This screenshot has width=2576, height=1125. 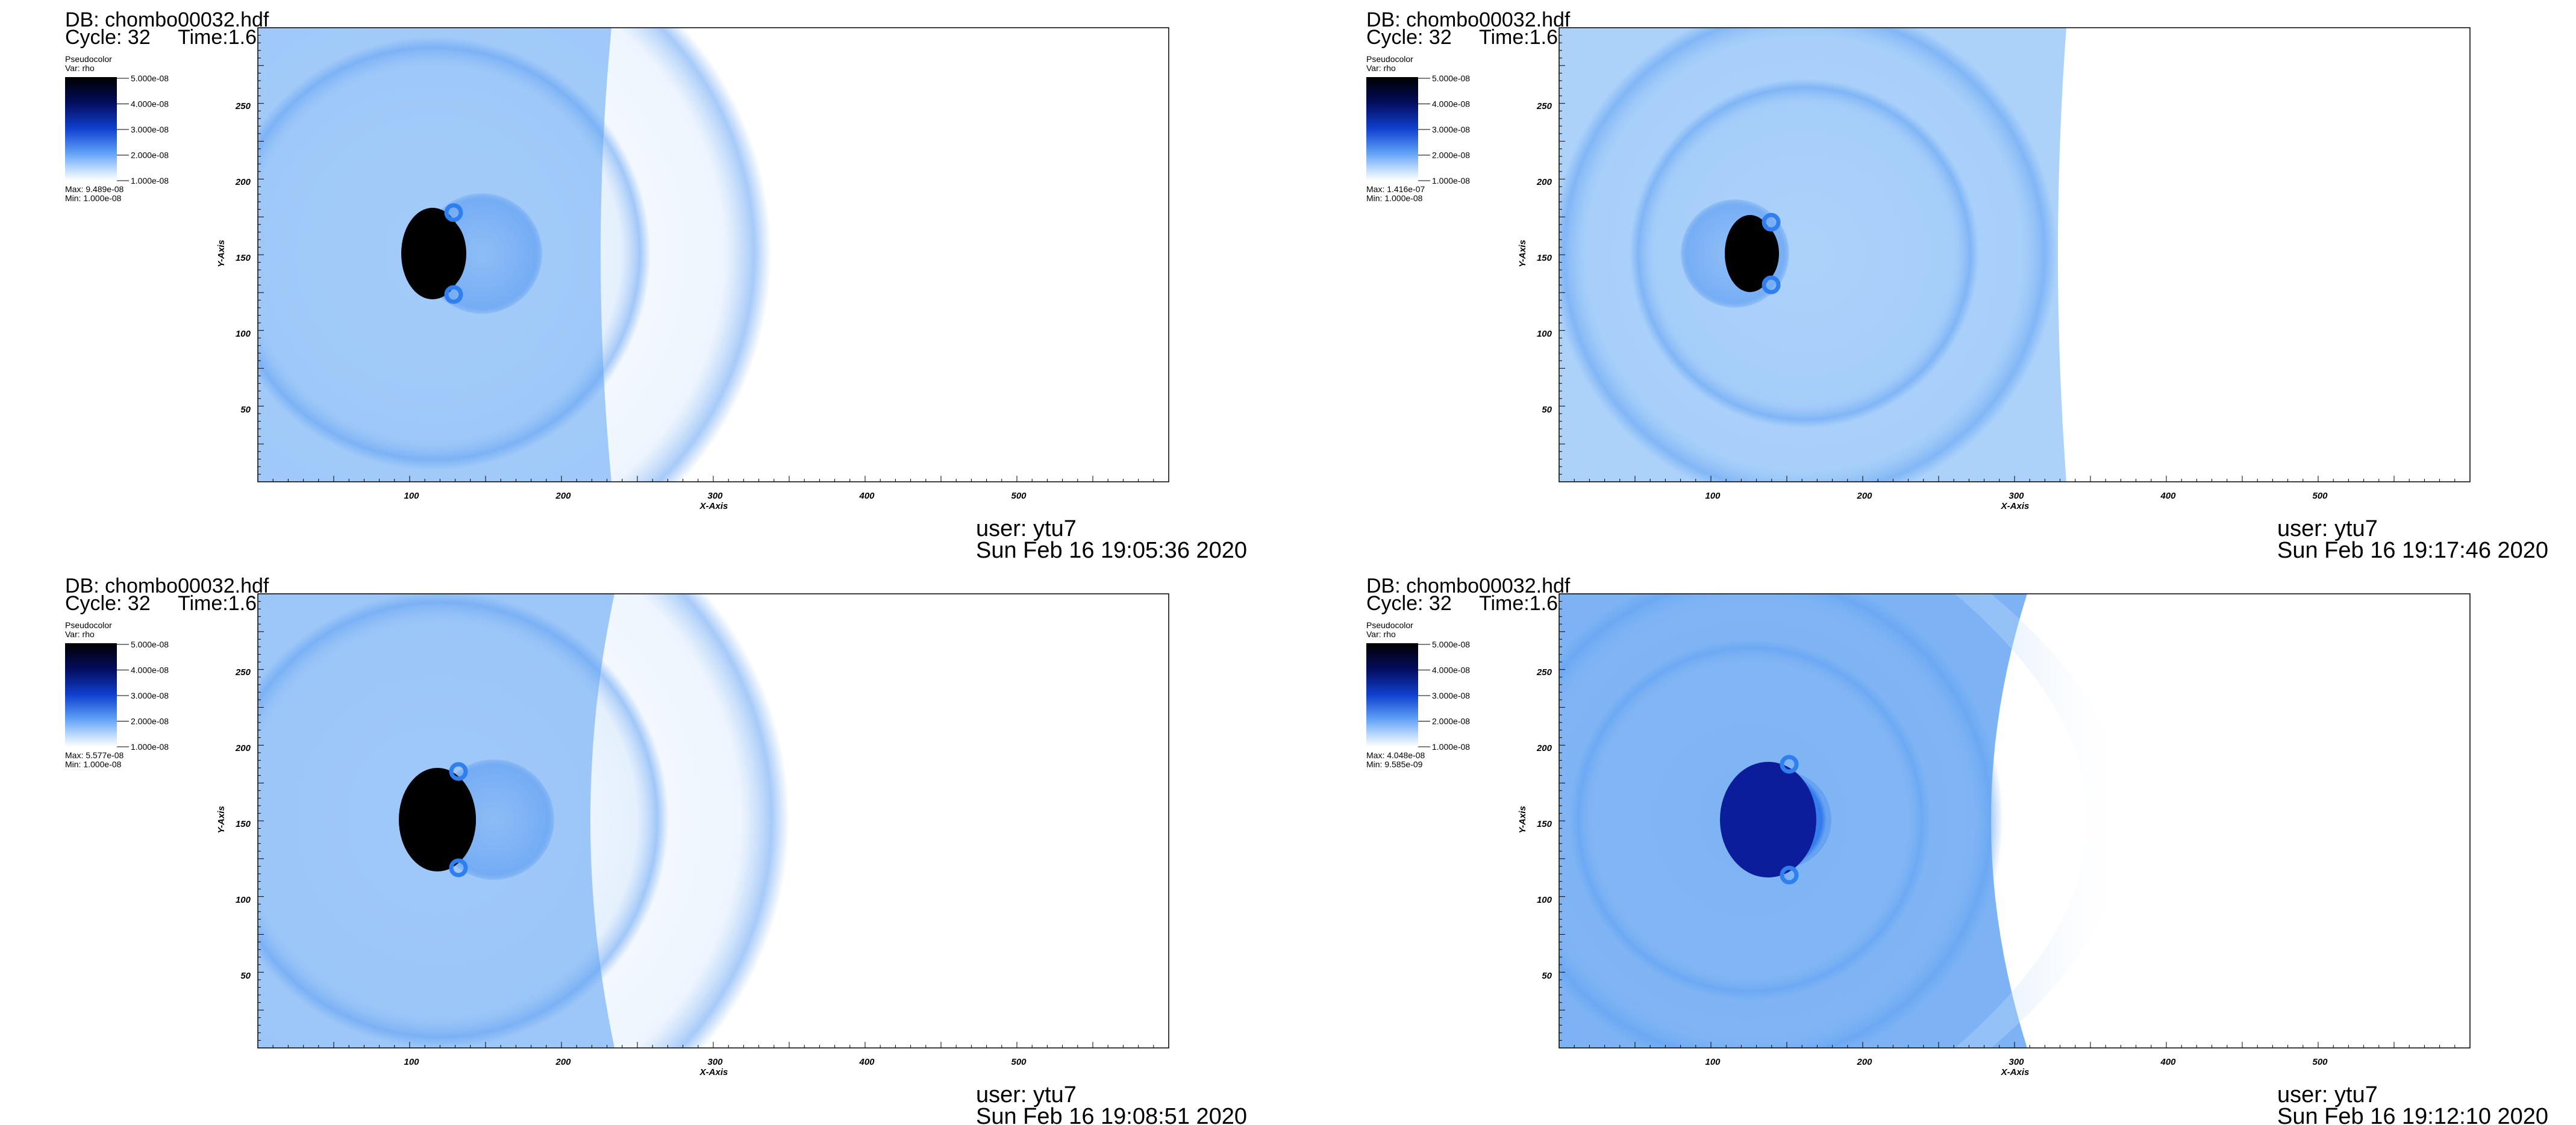 What do you see at coordinates (1395, 764) in the screenshot?
I see `legend-min-label: Min: 9.585e-09` at bounding box center [1395, 764].